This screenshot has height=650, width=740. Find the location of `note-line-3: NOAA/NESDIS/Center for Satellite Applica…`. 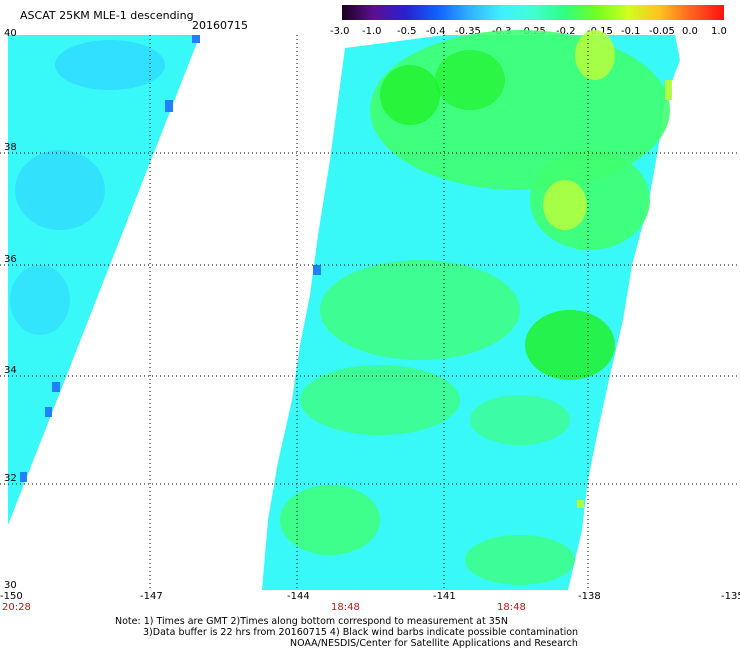

note-line-3: NOAA/NESDIS/Center for Satellite Applica… is located at coordinates (434, 643).